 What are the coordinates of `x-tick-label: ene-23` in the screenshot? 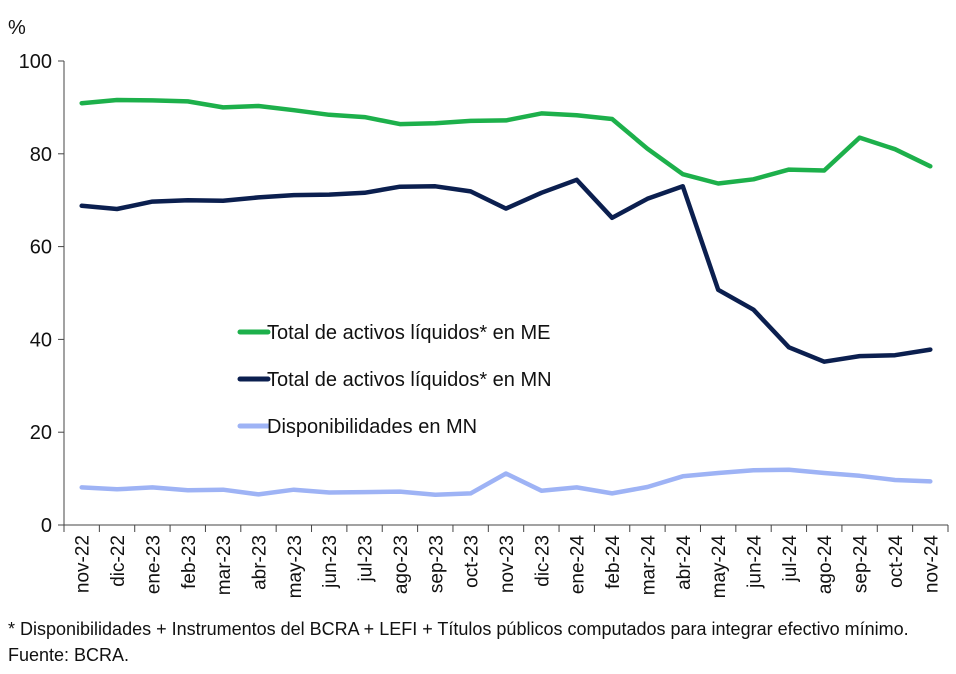 It's located at (153, 564).